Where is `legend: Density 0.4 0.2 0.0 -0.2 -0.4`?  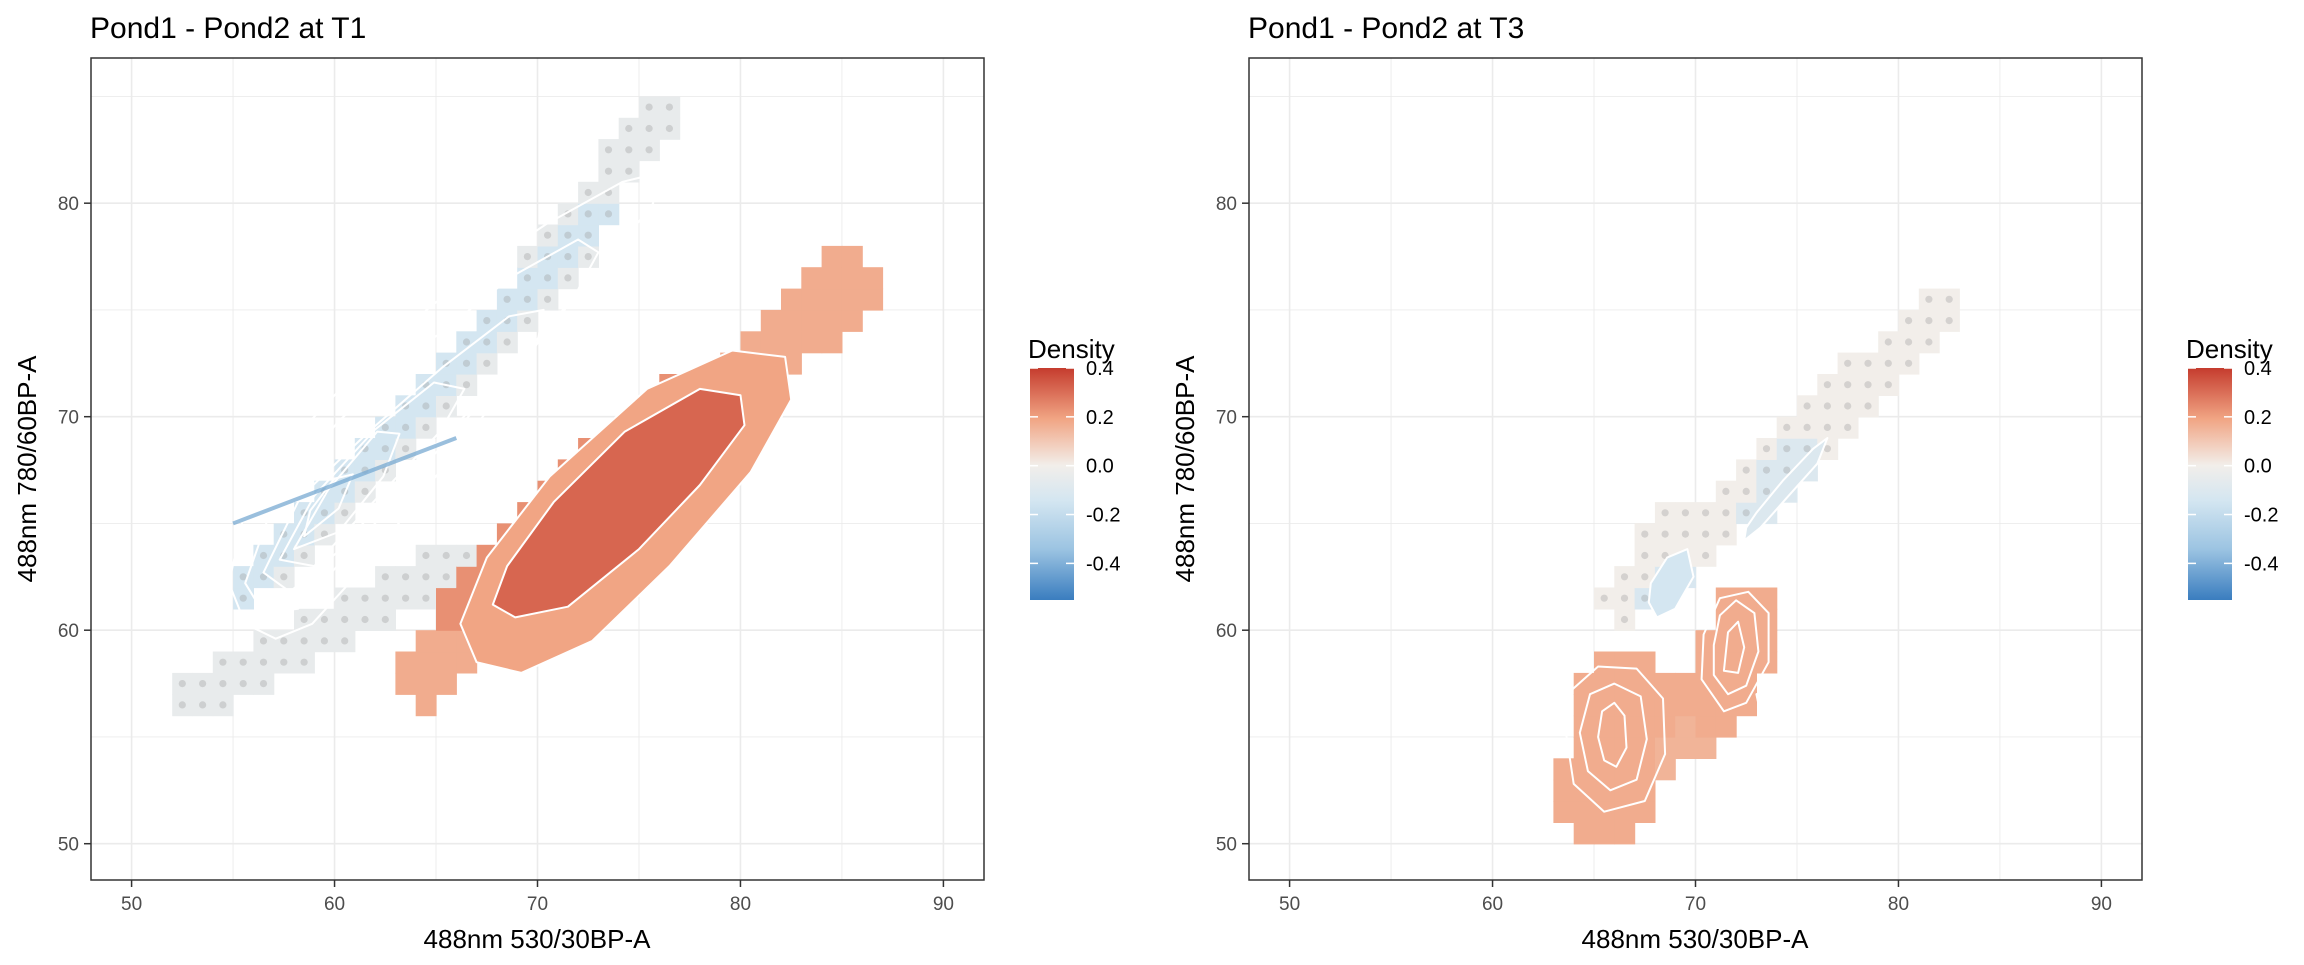 legend: Density 0.4 0.2 0.0 -0.2 -0.4 is located at coordinates (1074, 467).